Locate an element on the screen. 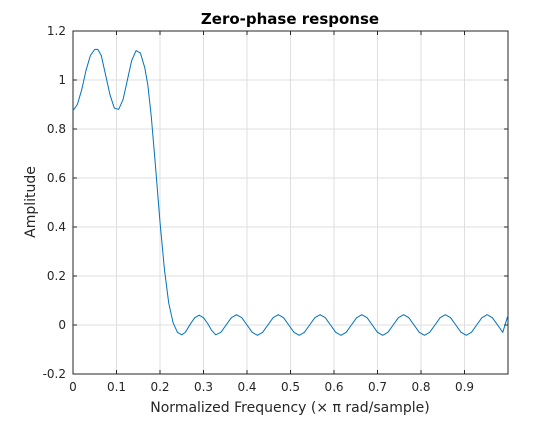 Image resolution: width=560 pixels, height=424 pixels. y-tick-label: 0.6 is located at coordinates (56, 178).